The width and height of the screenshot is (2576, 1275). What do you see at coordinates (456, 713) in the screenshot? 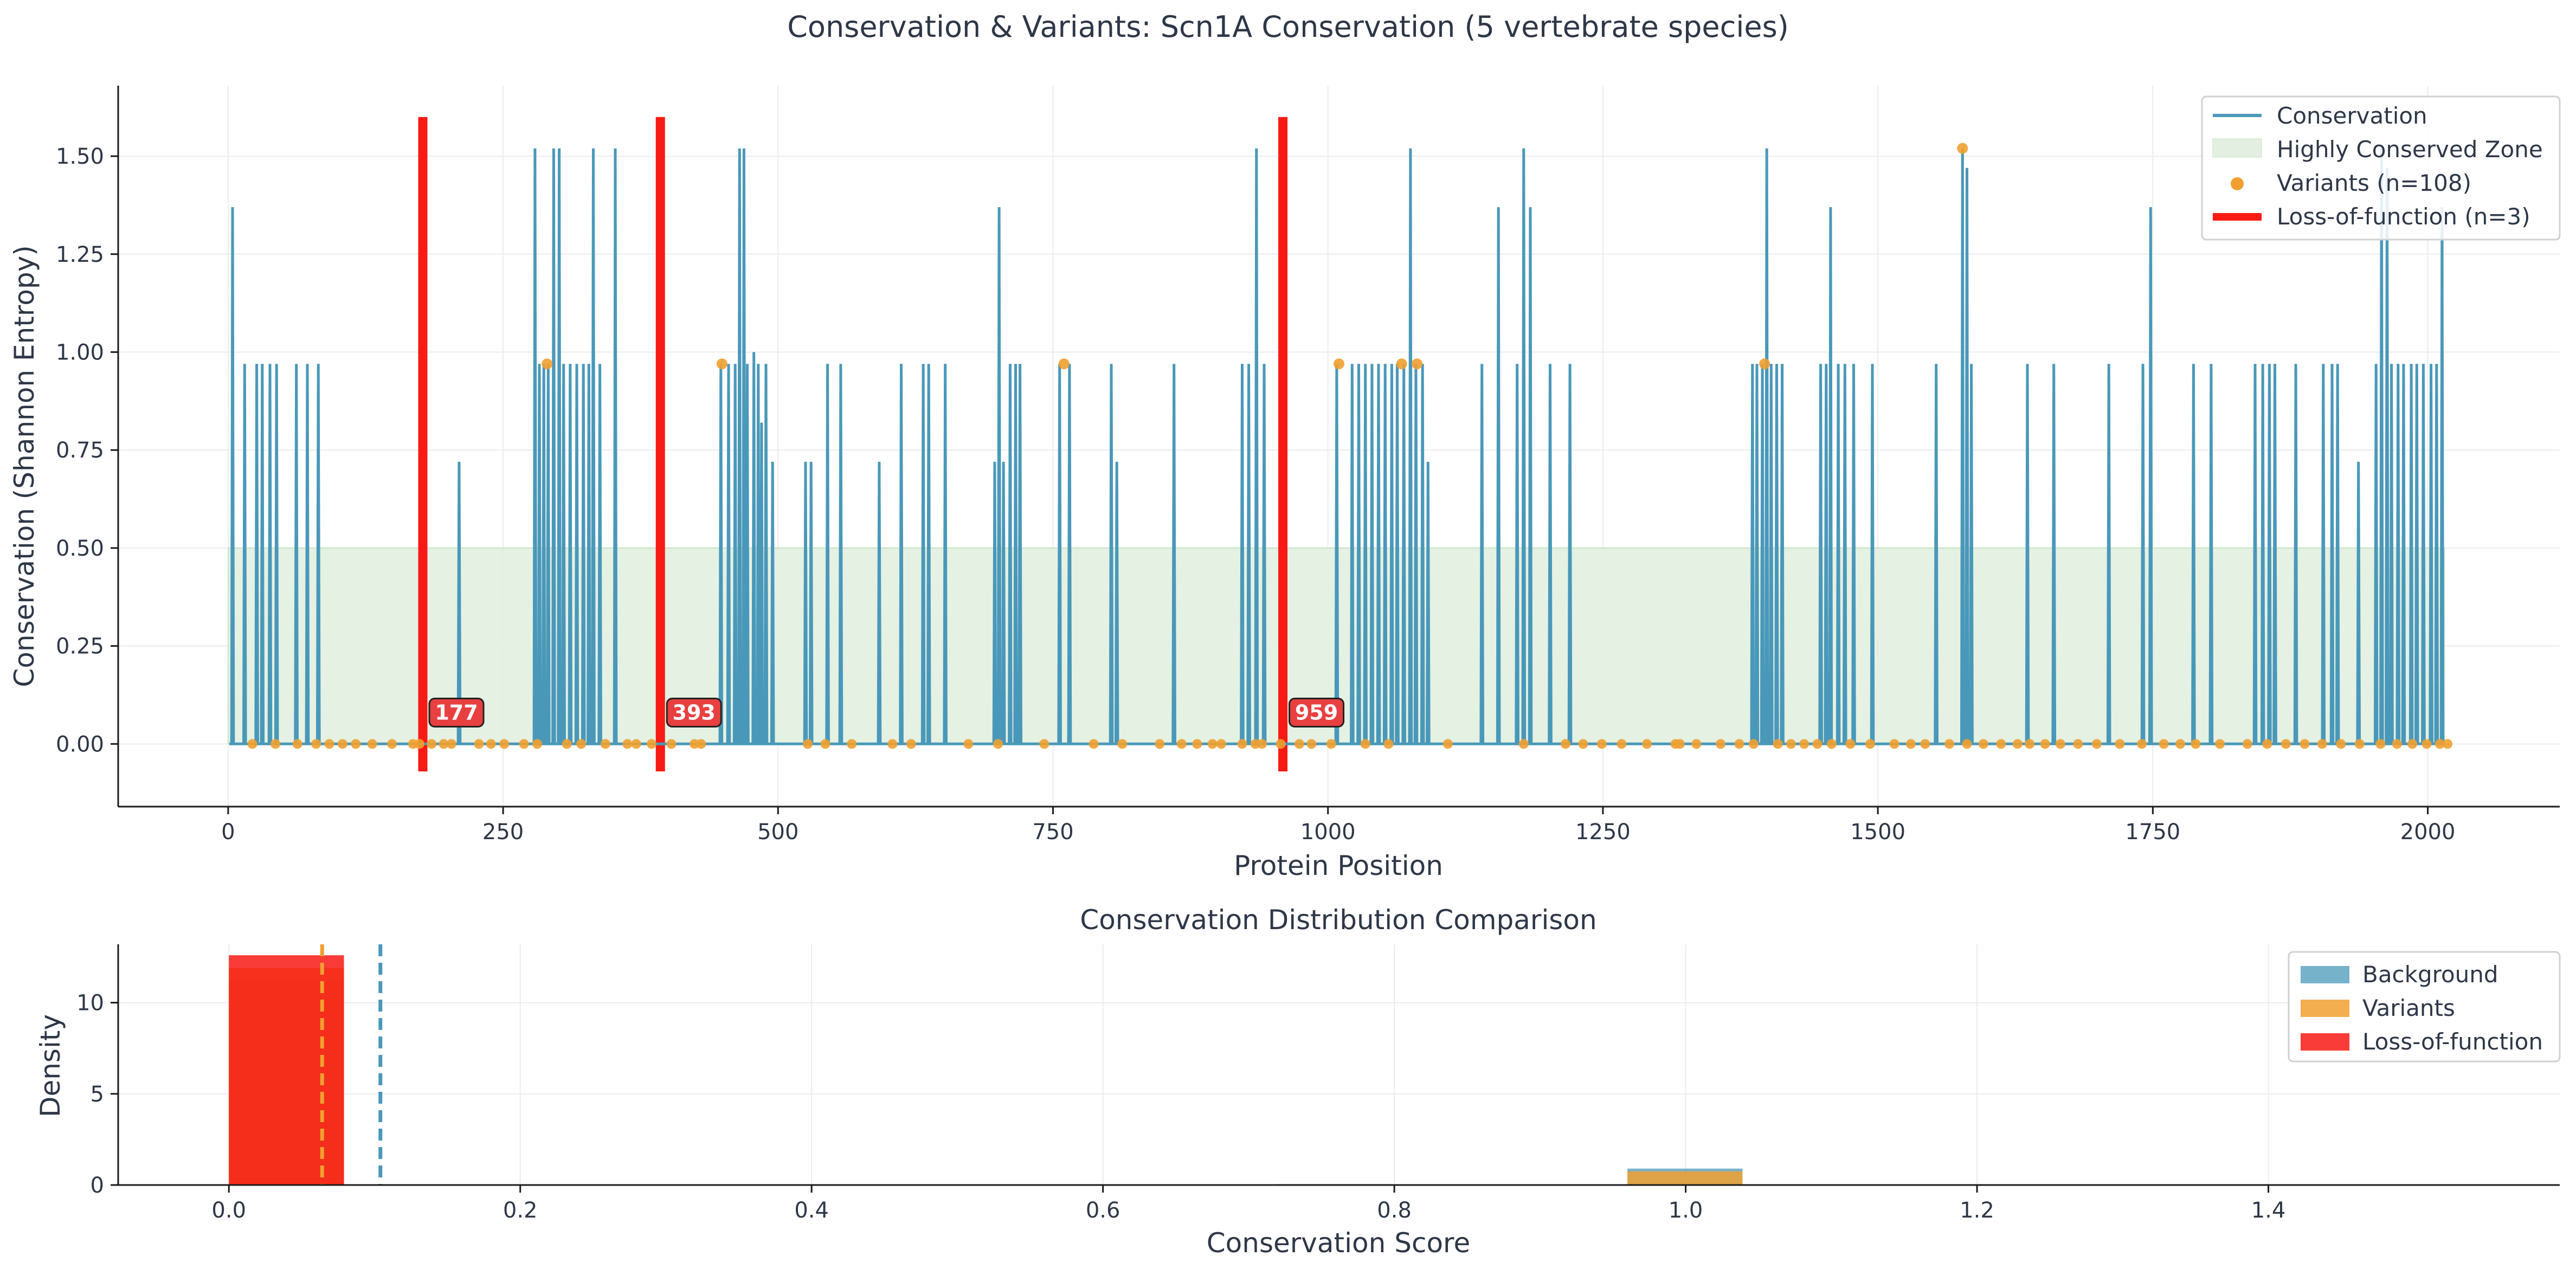
I see `lof-badge-label-177: 177` at bounding box center [456, 713].